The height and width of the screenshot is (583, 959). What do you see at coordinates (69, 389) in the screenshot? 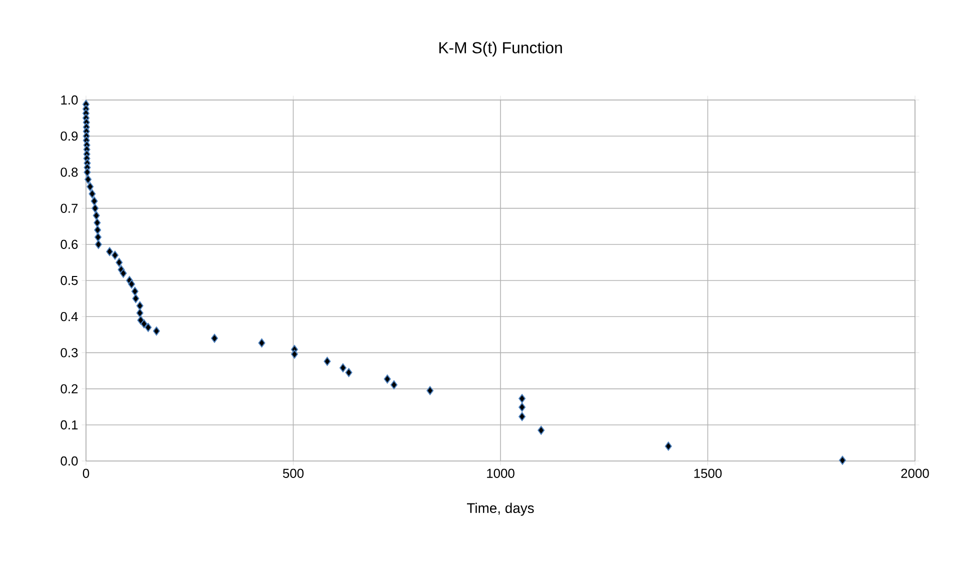
I see `y-tick-label: 0.2` at bounding box center [69, 389].